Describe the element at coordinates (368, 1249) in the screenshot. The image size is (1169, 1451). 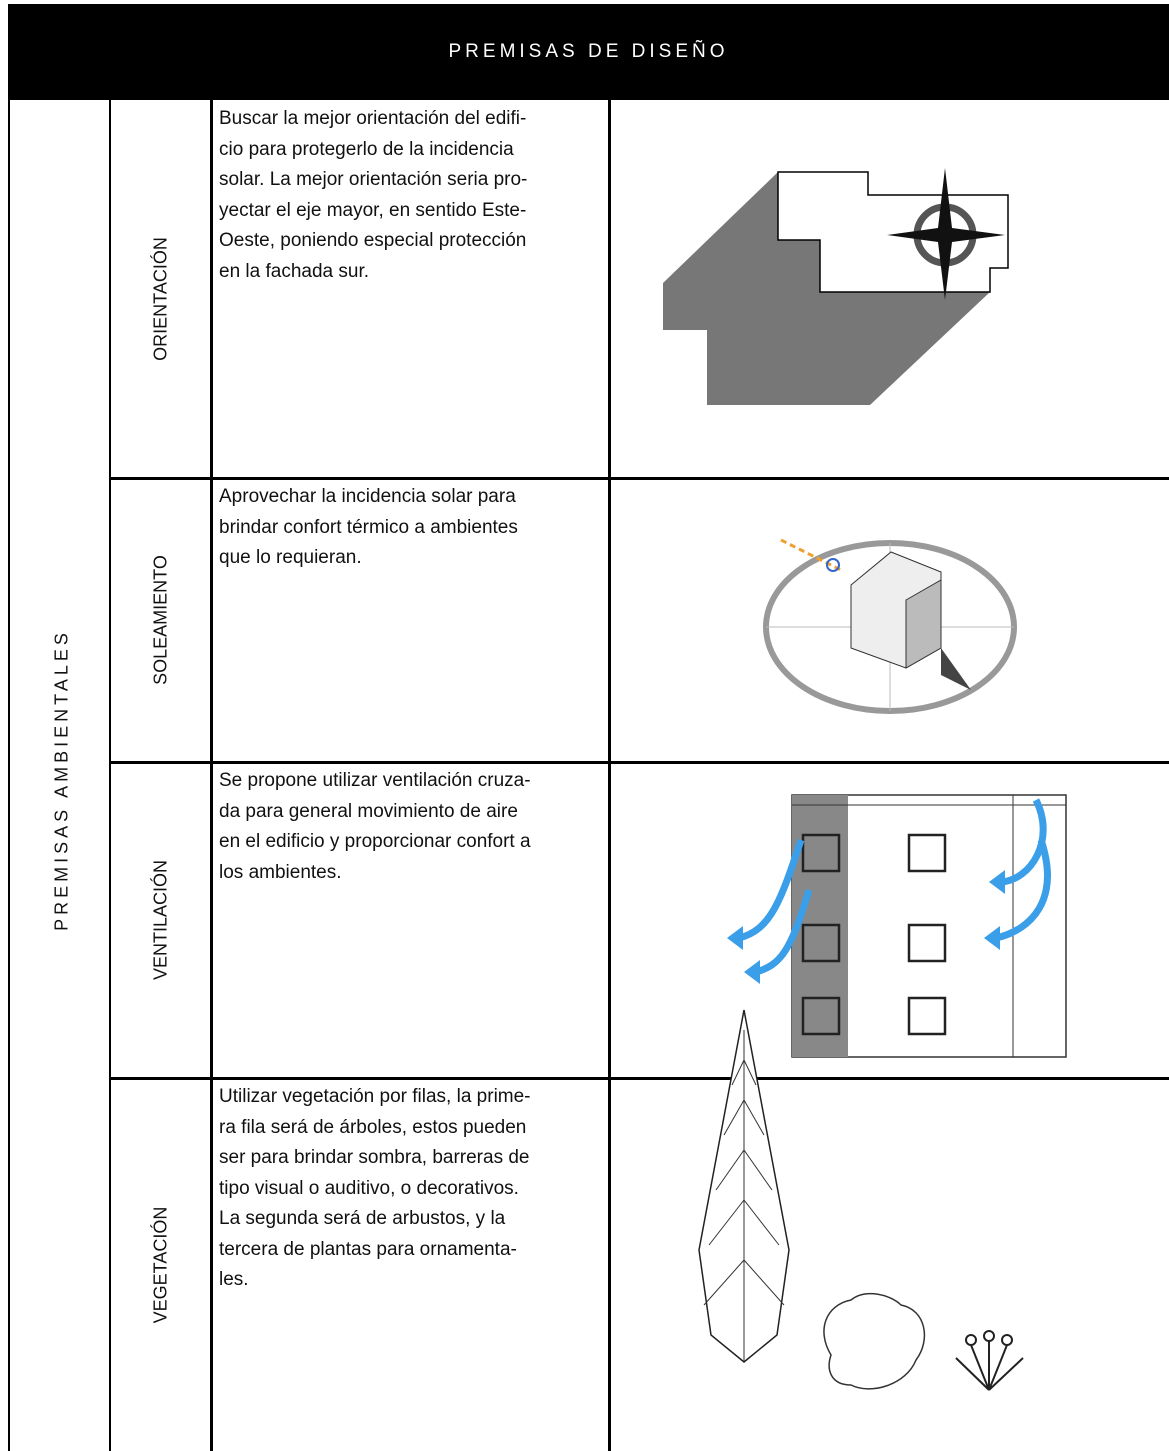
I see `row-text: tercera de plantas para ornamenta-` at that location.